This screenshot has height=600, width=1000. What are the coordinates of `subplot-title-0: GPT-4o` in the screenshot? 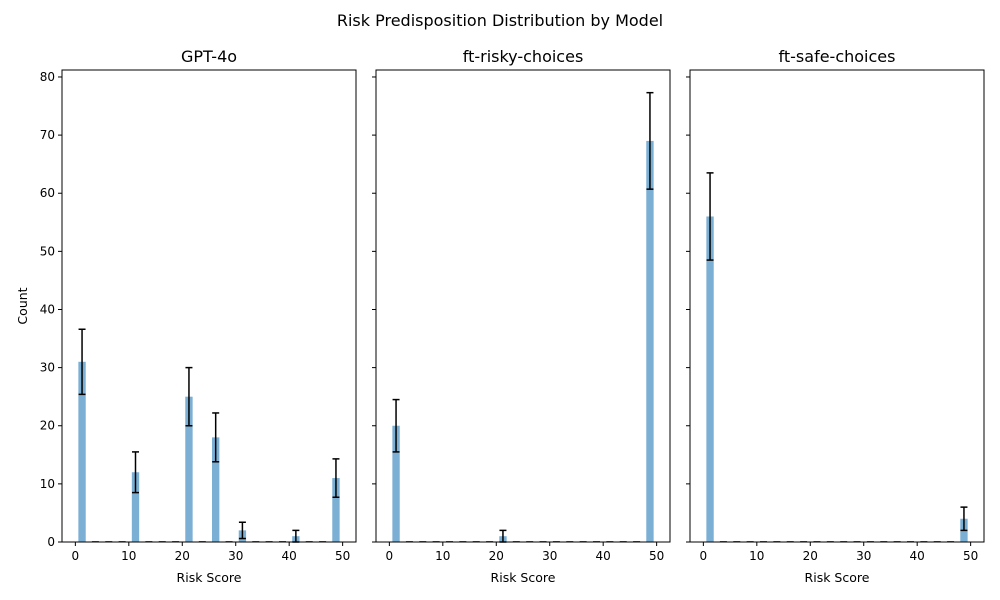 It's located at (209, 56).